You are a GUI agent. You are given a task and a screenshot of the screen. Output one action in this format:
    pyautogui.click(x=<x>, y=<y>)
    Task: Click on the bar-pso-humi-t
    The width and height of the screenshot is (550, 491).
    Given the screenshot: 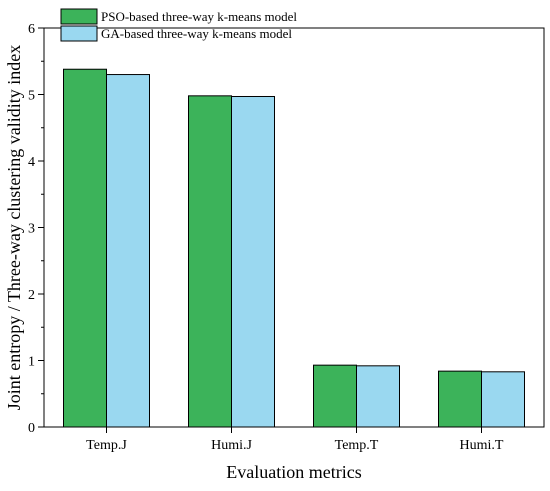 What is the action you would take?
    pyautogui.click(x=460, y=399)
    